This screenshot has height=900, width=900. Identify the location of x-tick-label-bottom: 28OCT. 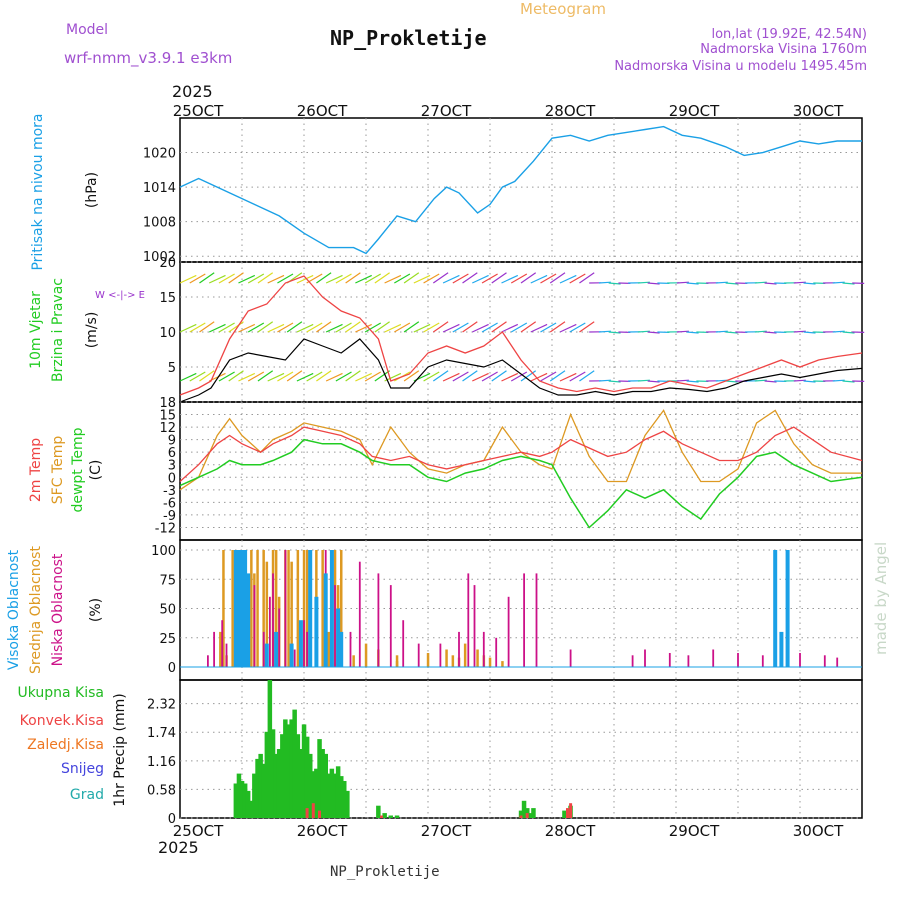
(570, 831).